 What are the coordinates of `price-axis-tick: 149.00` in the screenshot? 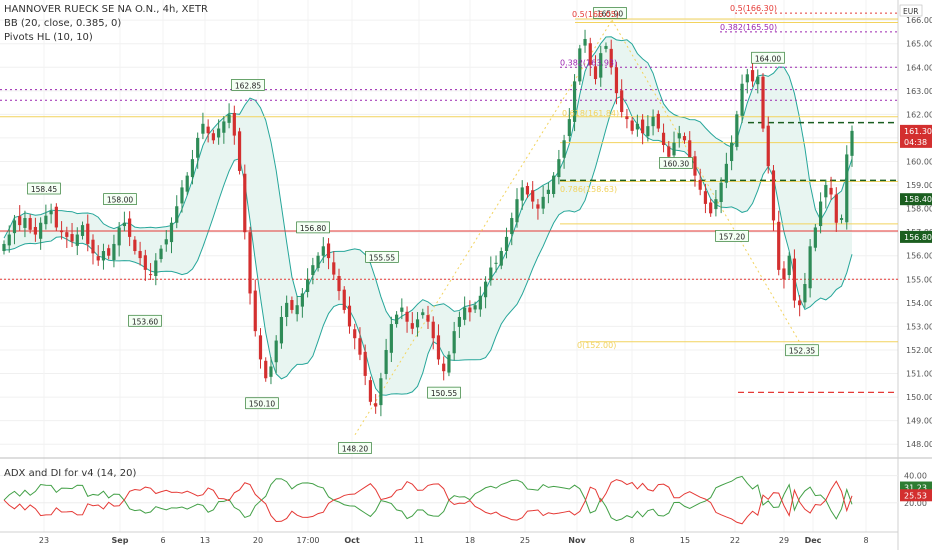 It's located at (919, 421).